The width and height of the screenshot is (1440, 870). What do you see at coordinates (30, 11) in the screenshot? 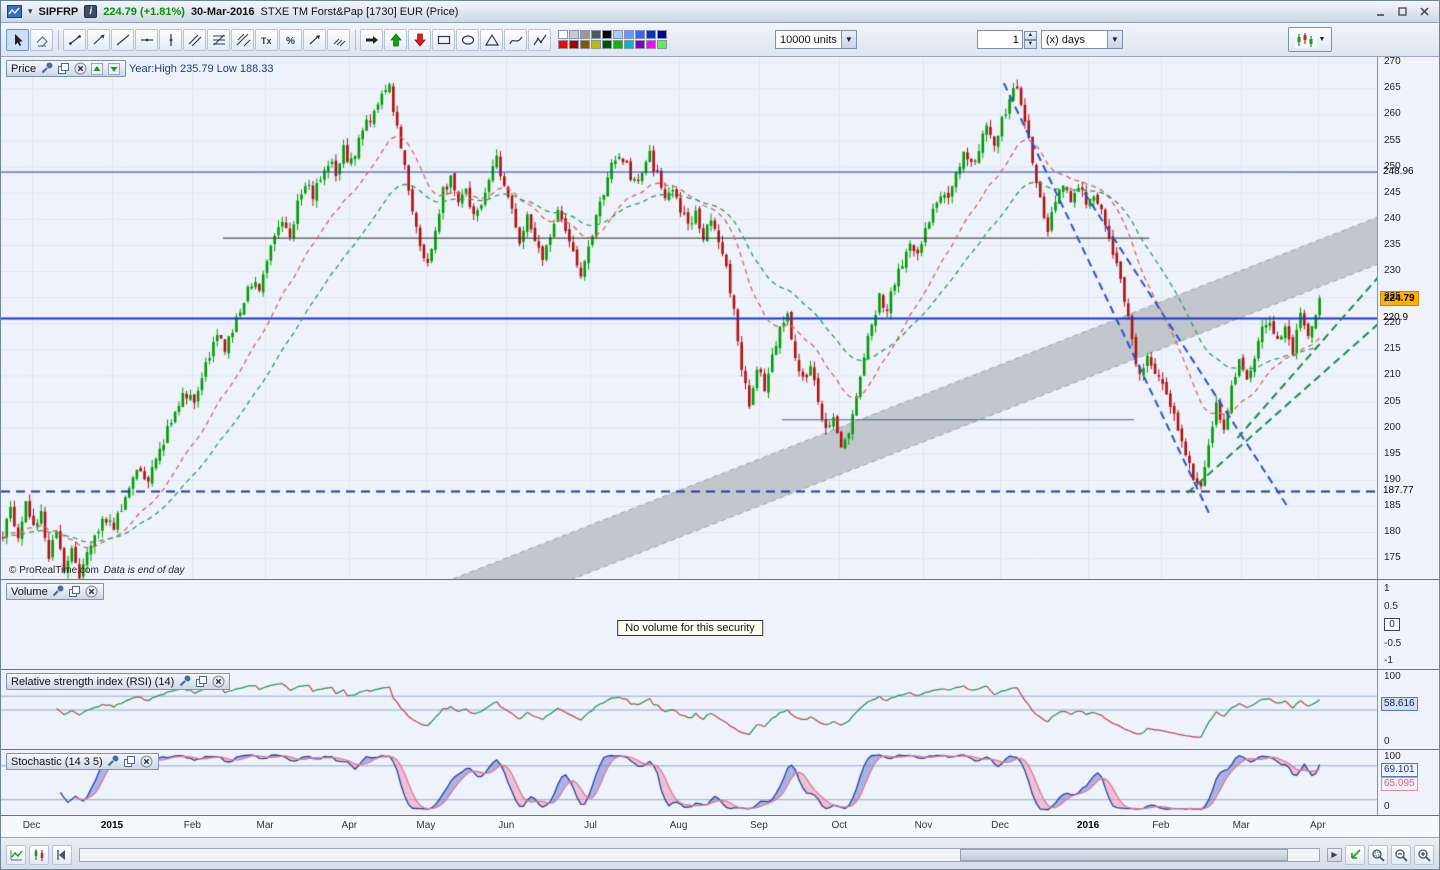
I see `symbol-dropdown-chevron-icon: ▾` at bounding box center [30, 11].